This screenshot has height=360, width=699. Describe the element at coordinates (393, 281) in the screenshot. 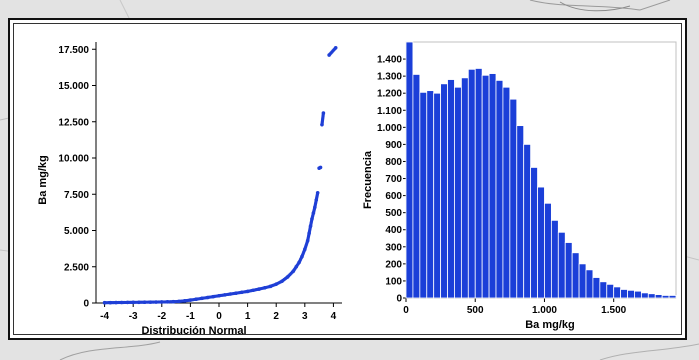

I see `hist-y-tick-label: 100` at that location.